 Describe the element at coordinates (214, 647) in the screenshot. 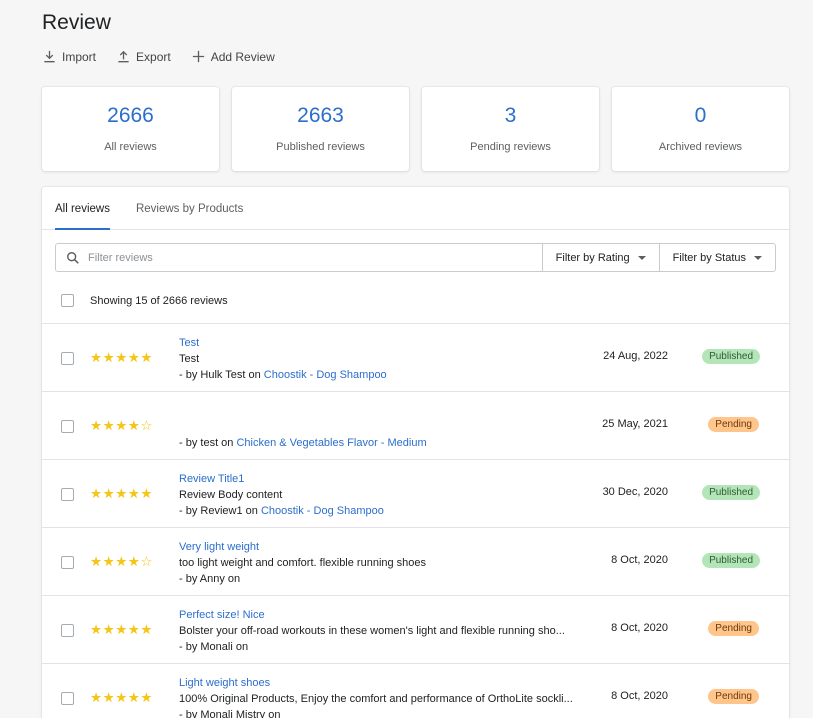

I see `review-author: - by Monali on` at that location.